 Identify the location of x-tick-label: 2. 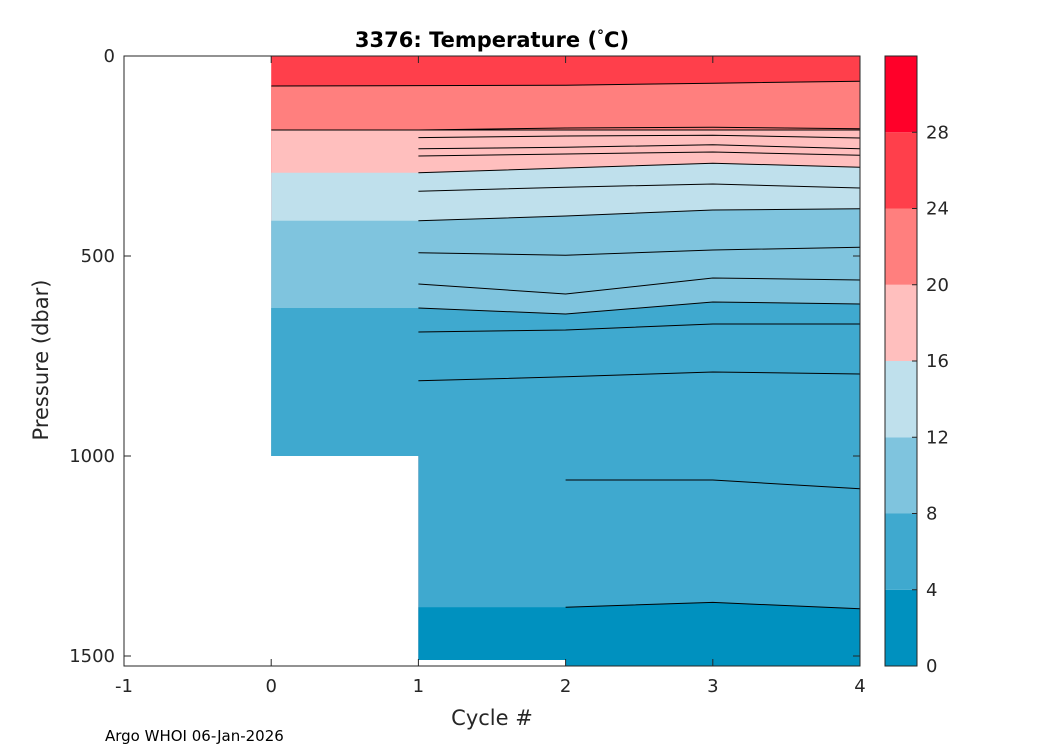
(565, 686).